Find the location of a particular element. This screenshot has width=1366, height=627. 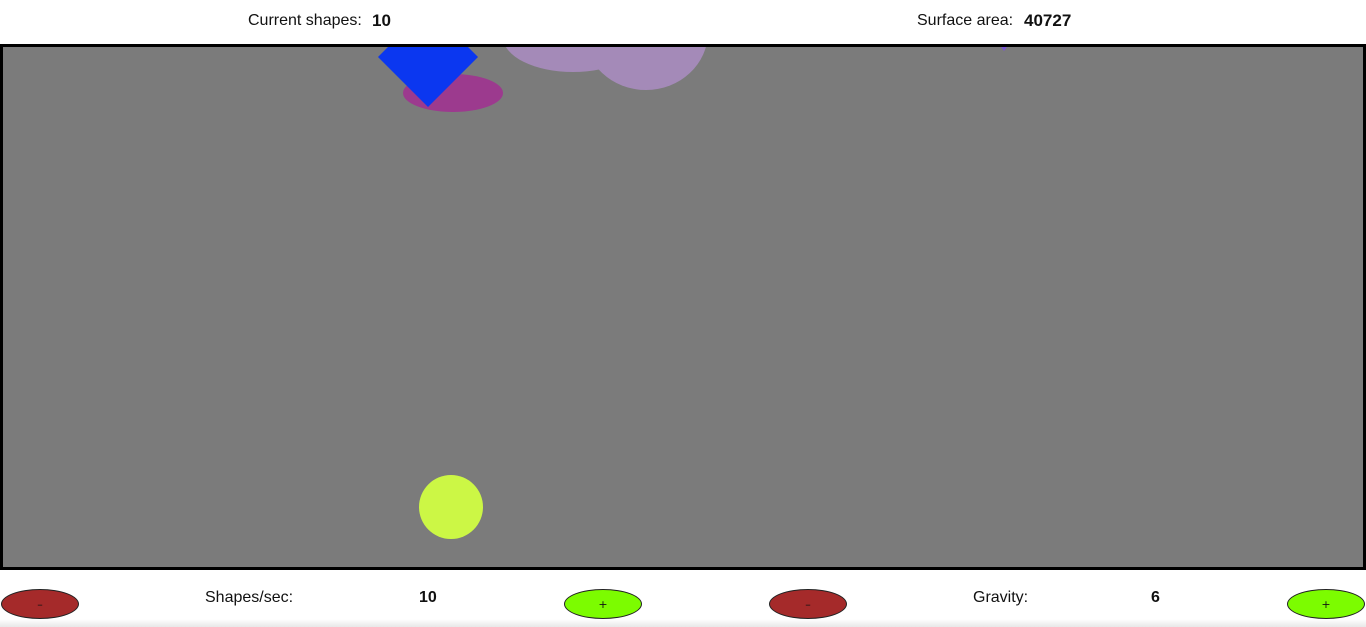

current-shapes-label: Current shapes: is located at coordinates (305, 21).